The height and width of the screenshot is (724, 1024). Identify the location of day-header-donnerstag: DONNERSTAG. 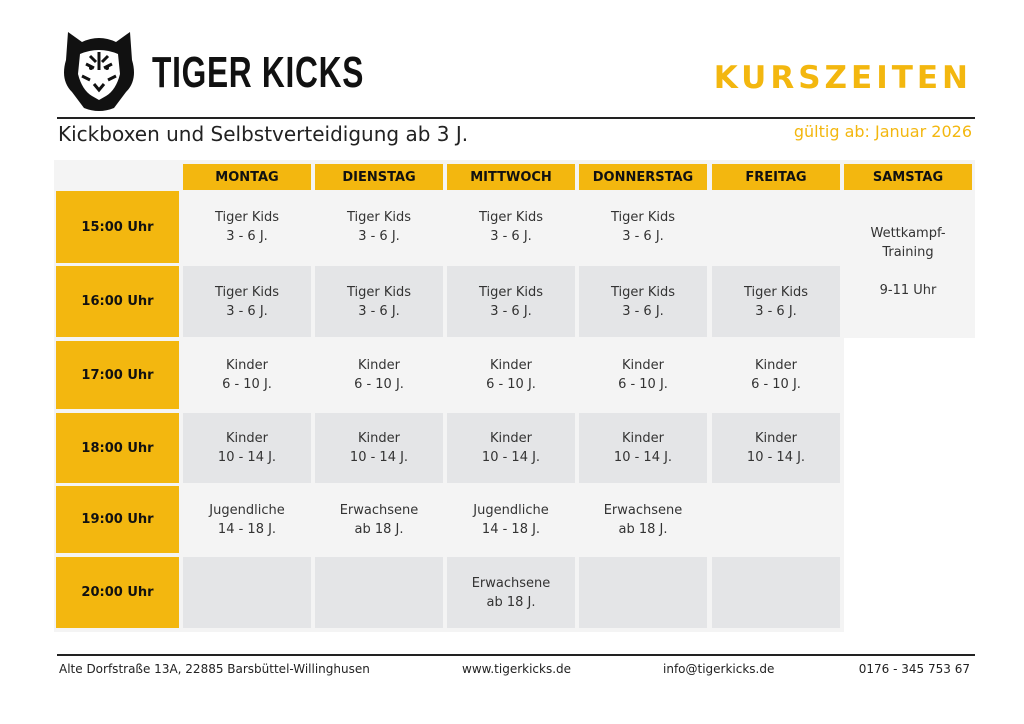
(643, 177).